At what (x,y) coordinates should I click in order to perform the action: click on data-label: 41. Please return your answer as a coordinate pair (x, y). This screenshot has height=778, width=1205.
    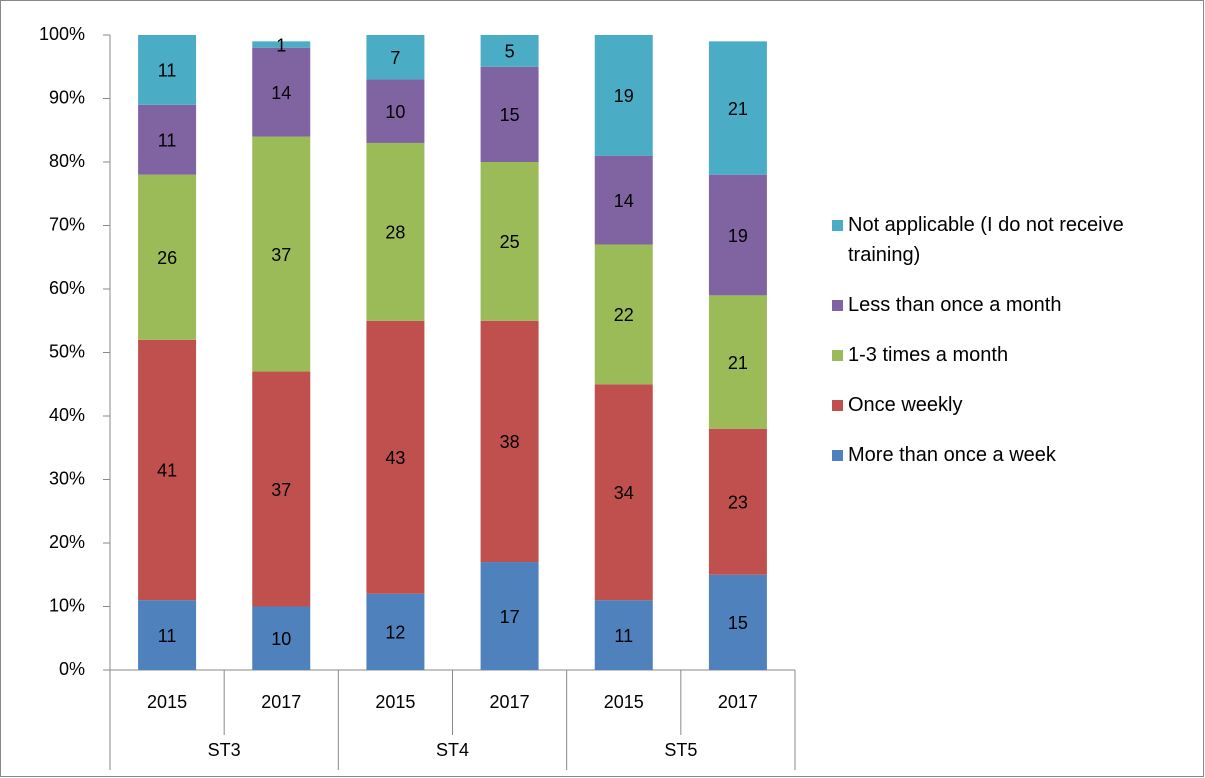
    Looking at the image, I should click on (167, 471).